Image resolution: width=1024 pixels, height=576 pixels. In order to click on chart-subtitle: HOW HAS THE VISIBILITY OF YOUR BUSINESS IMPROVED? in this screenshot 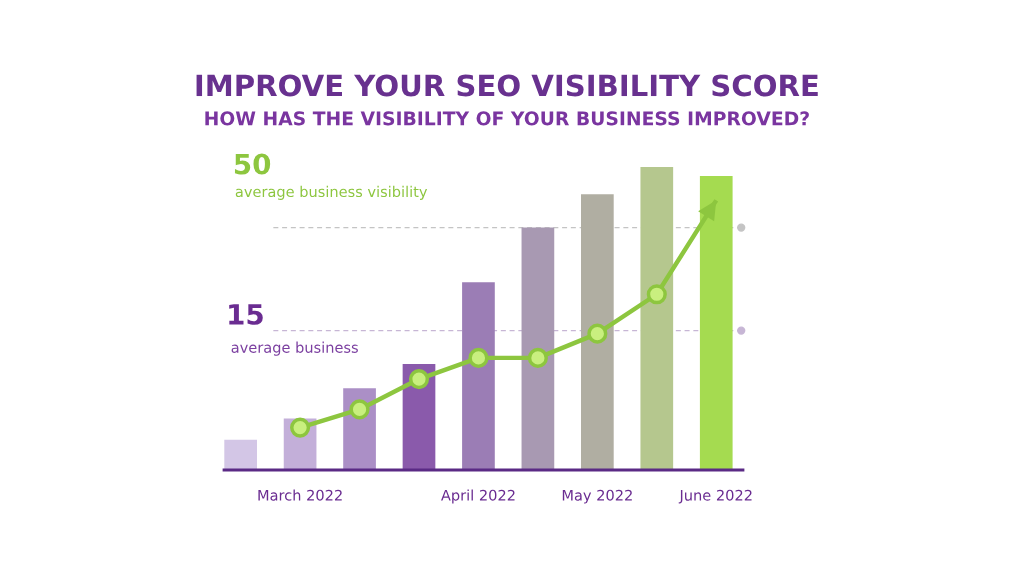, I will do `click(507, 118)`.